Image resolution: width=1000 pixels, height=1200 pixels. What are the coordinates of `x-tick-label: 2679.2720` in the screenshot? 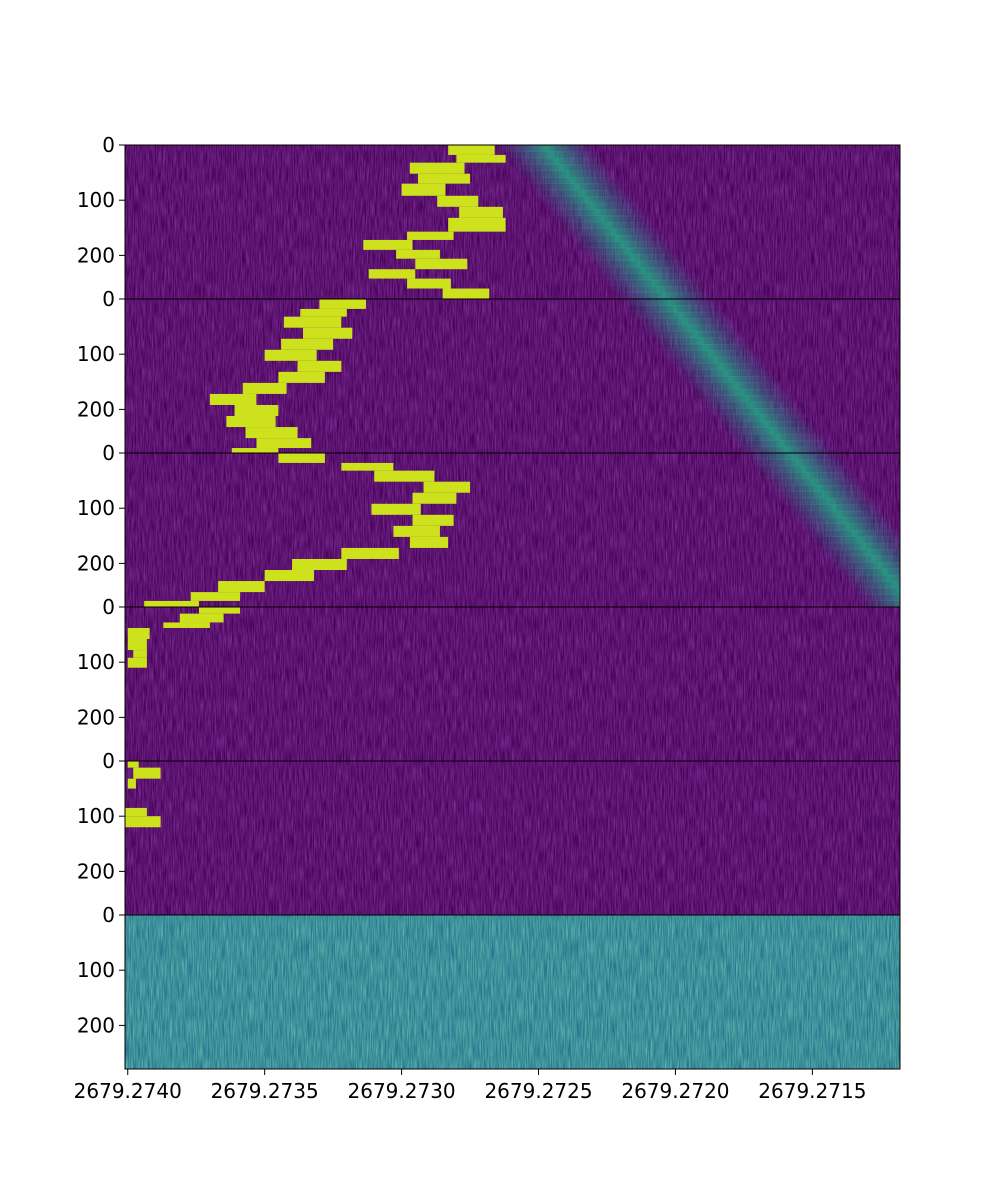 It's located at (675, 1091).